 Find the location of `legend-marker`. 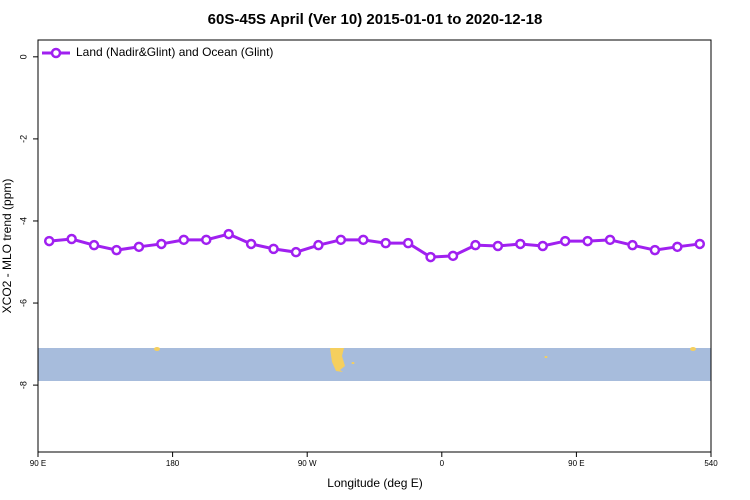

legend-marker is located at coordinates (56, 53).